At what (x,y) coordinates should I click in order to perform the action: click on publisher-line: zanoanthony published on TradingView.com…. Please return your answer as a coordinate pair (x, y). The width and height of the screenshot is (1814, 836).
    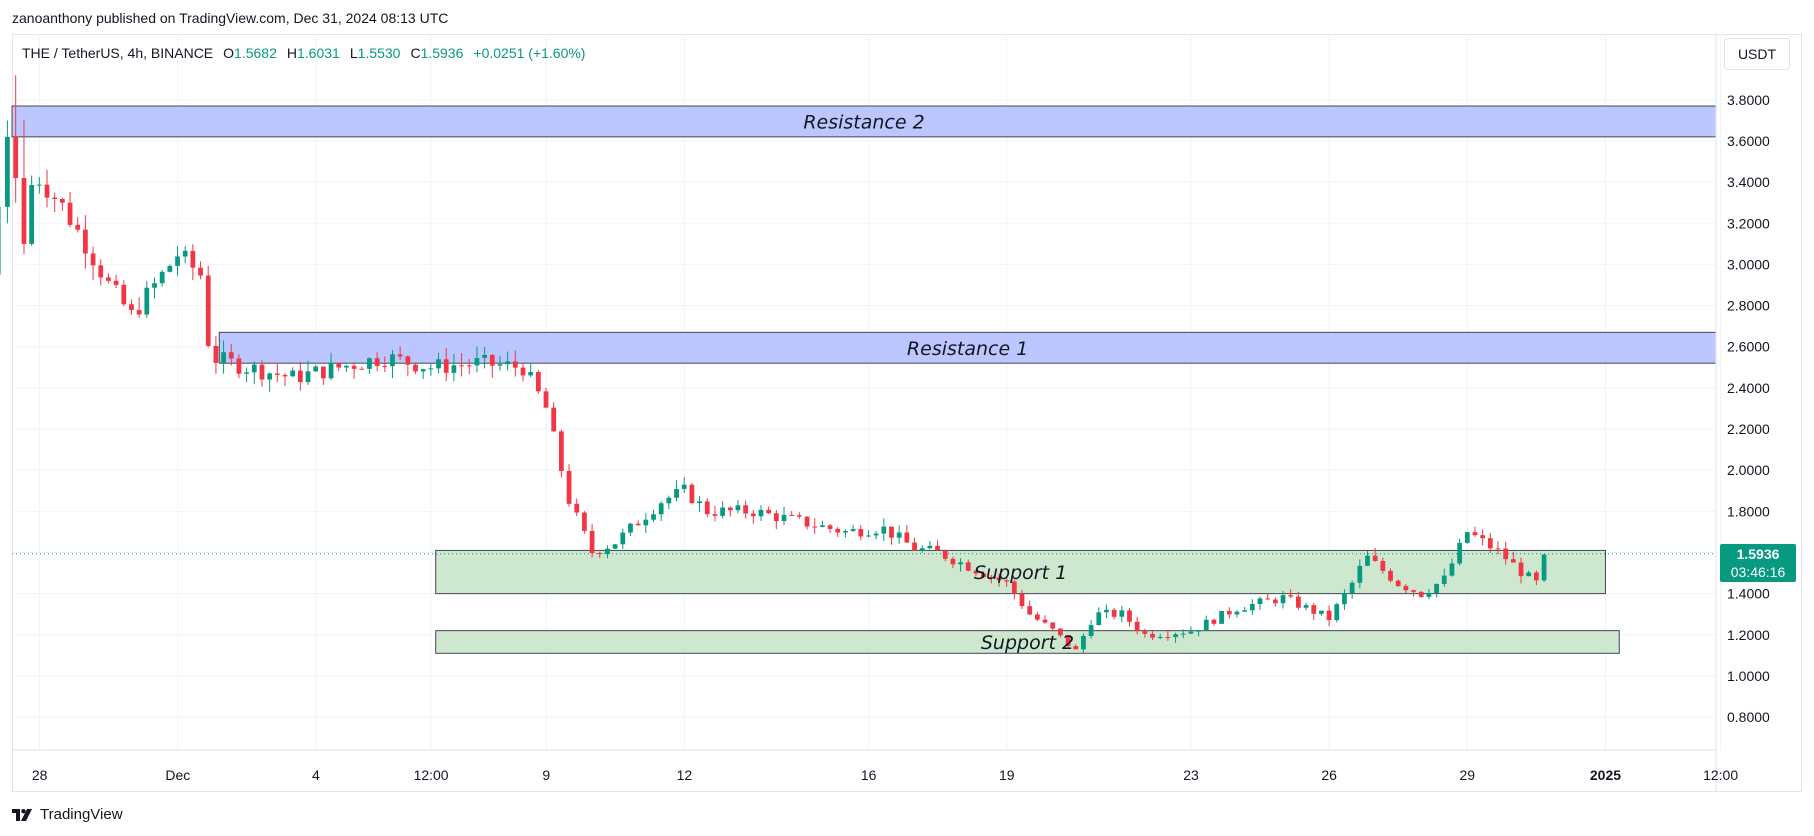
    Looking at the image, I should click on (230, 18).